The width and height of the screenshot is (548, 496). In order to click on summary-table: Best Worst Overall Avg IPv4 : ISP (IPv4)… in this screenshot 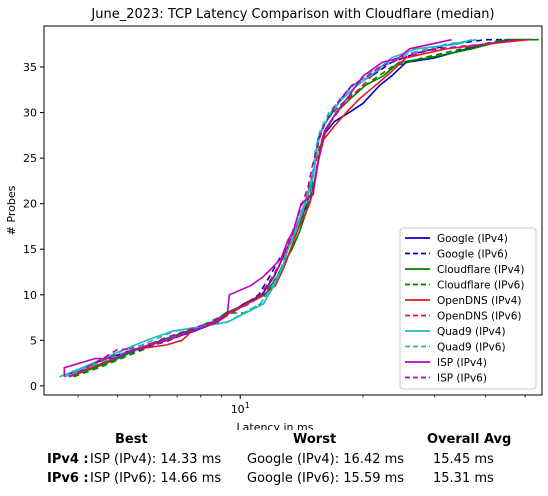, I will do `click(274, 463)`.